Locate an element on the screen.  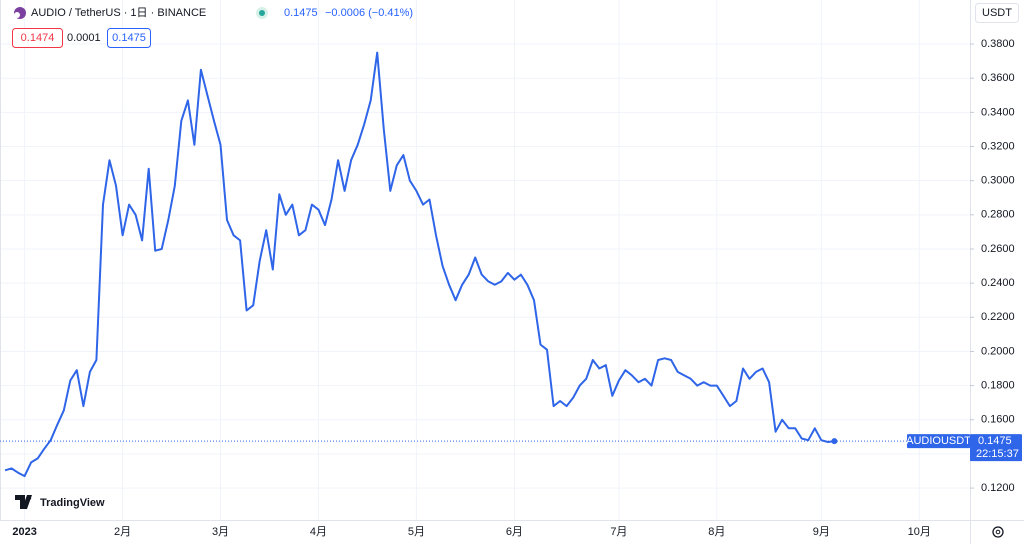
y-tick-label: 0.1200 is located at coordinates (998, 488).